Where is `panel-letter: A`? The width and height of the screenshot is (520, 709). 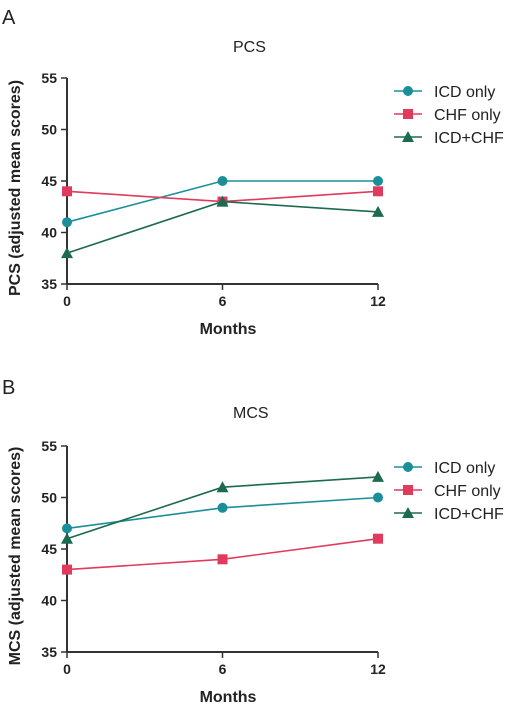 panel-letter: A is located at coordinates (9, 18).